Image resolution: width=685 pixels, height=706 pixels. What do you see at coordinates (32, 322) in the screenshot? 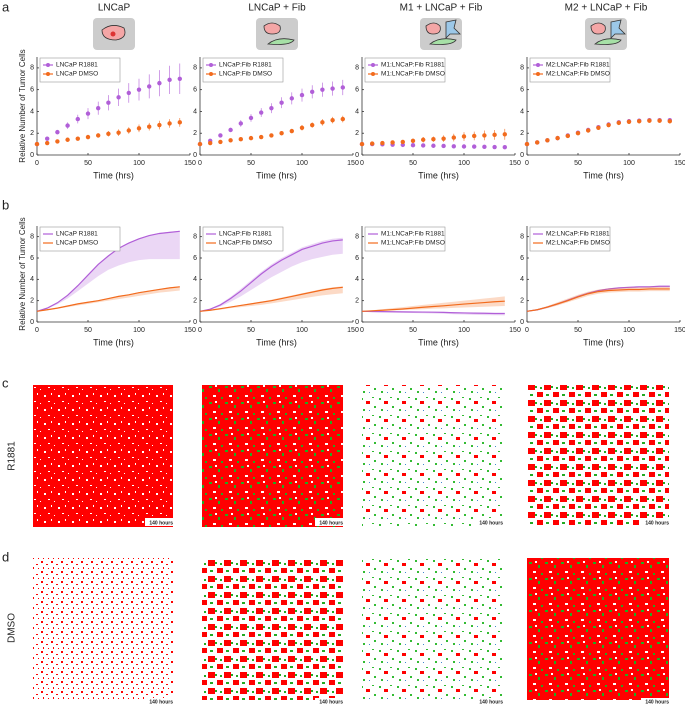
I see `y-tick-label: 0` at bounding box center [32, 322].